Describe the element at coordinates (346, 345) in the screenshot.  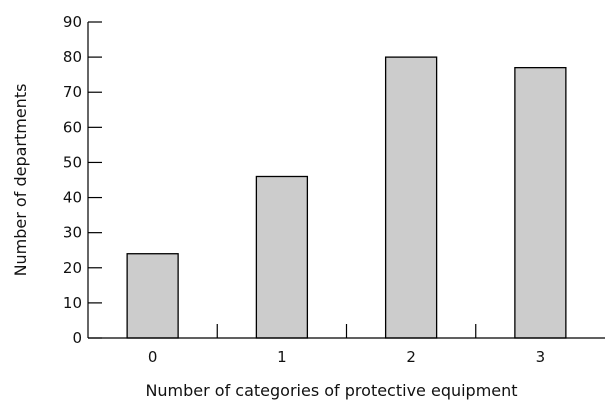
I see `x-axis-ticks: 0 1 2 3` at that location.